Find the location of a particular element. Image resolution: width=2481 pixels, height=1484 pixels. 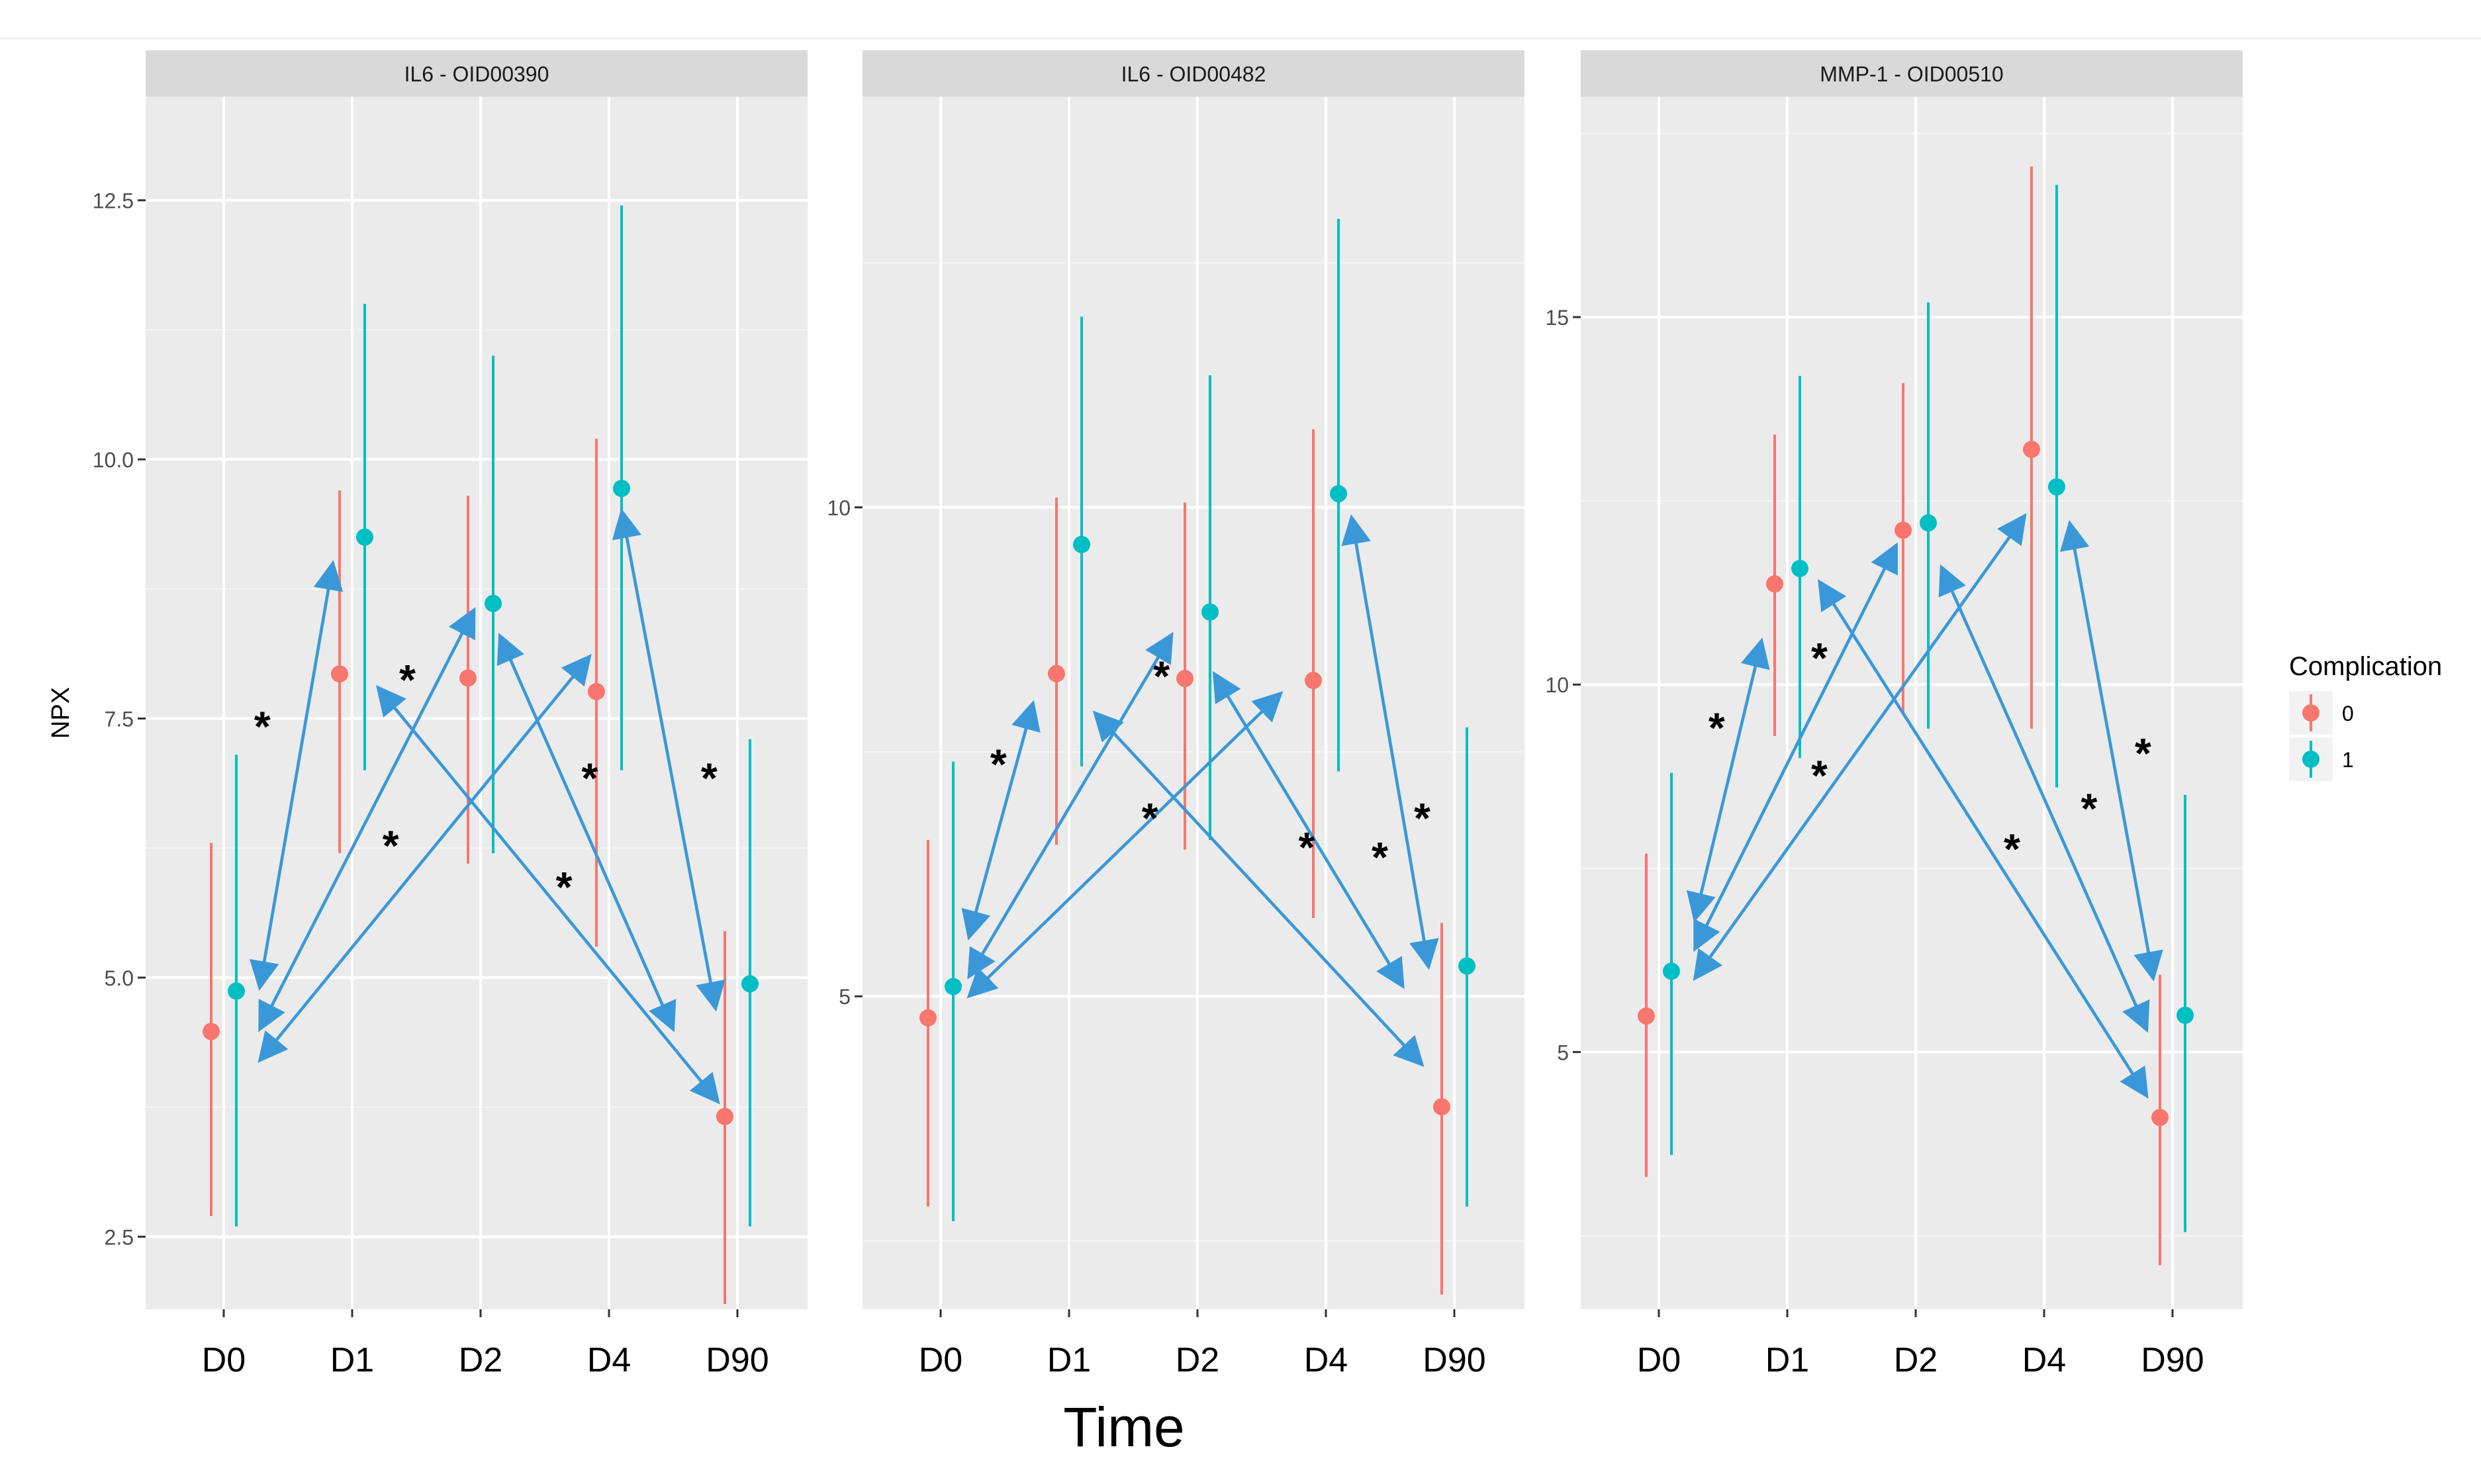

y-tick-label: 15 is located at coordinates (1557, 318).